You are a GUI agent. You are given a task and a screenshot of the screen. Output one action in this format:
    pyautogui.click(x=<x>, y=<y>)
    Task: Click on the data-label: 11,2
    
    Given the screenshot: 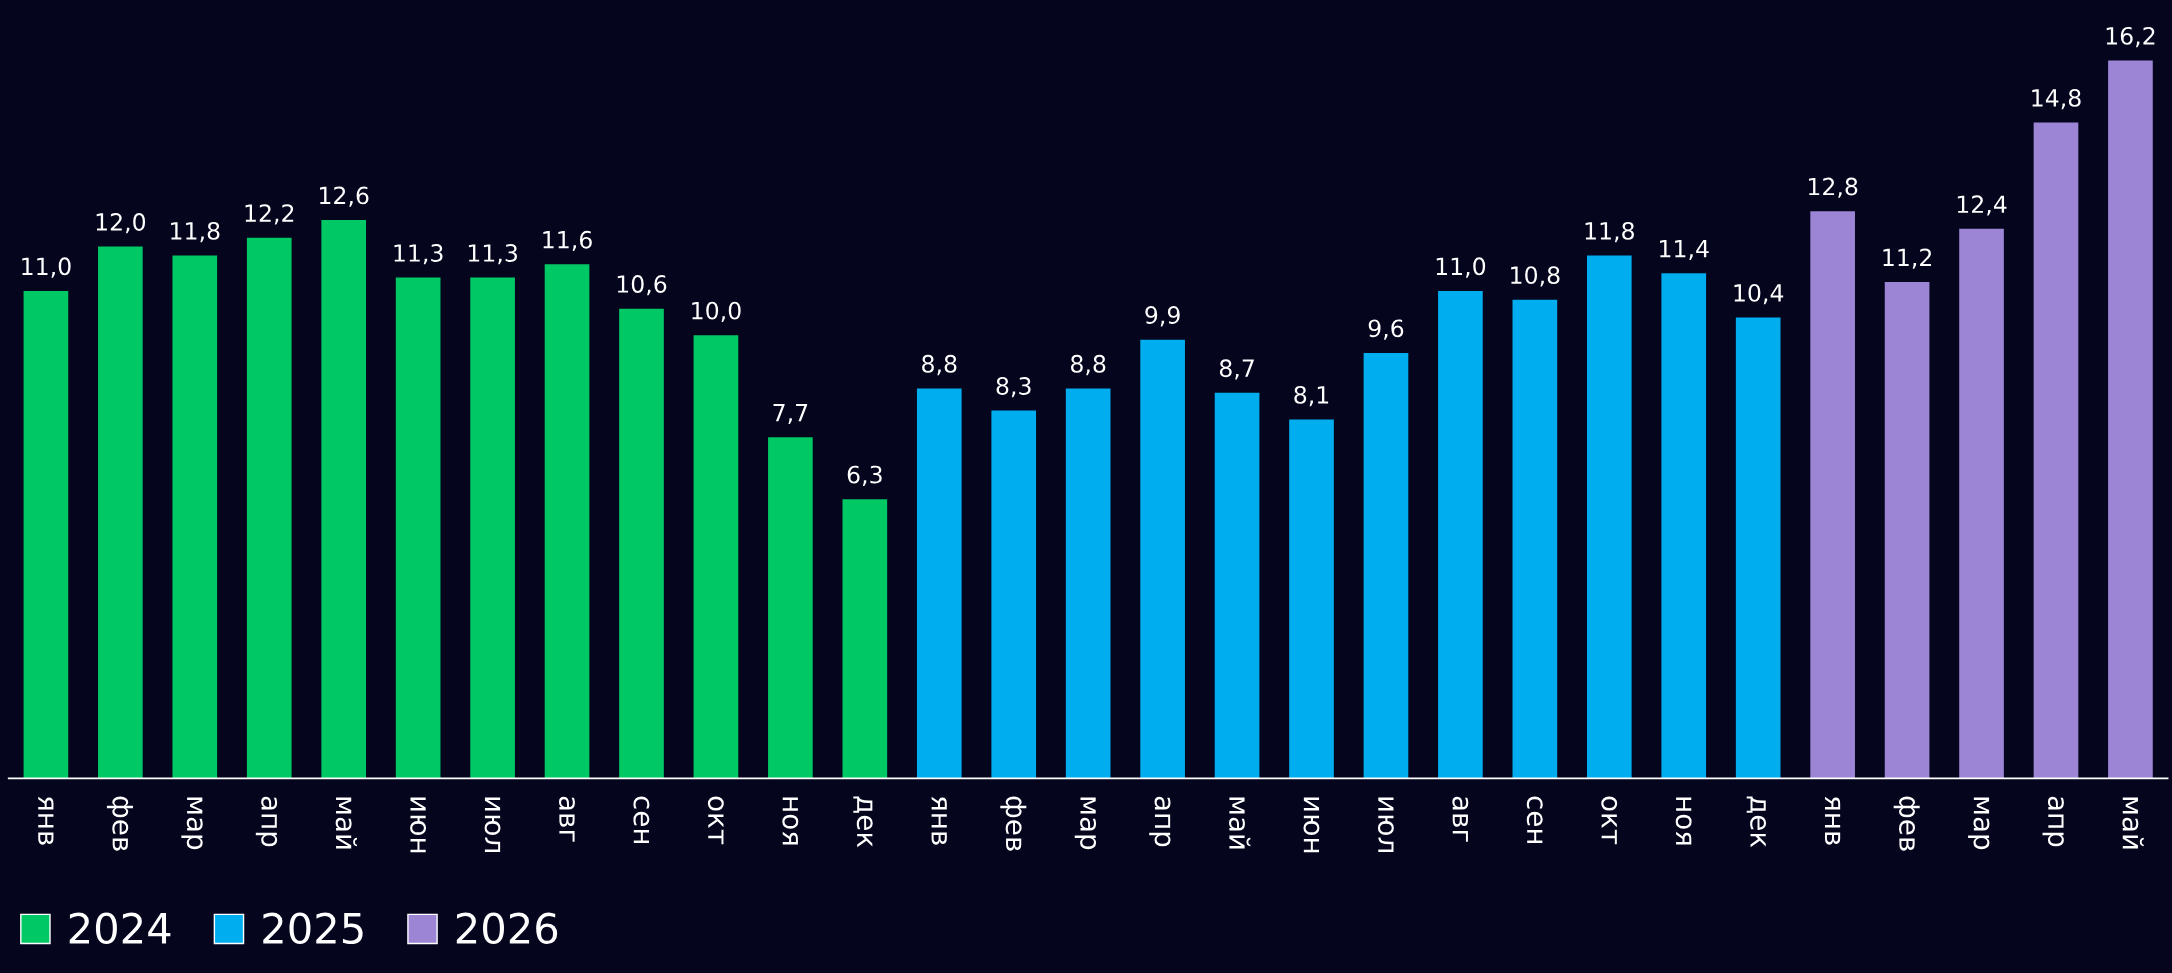 What is the action you would take?
    pyautogui.click(x=1907, y=258)
    